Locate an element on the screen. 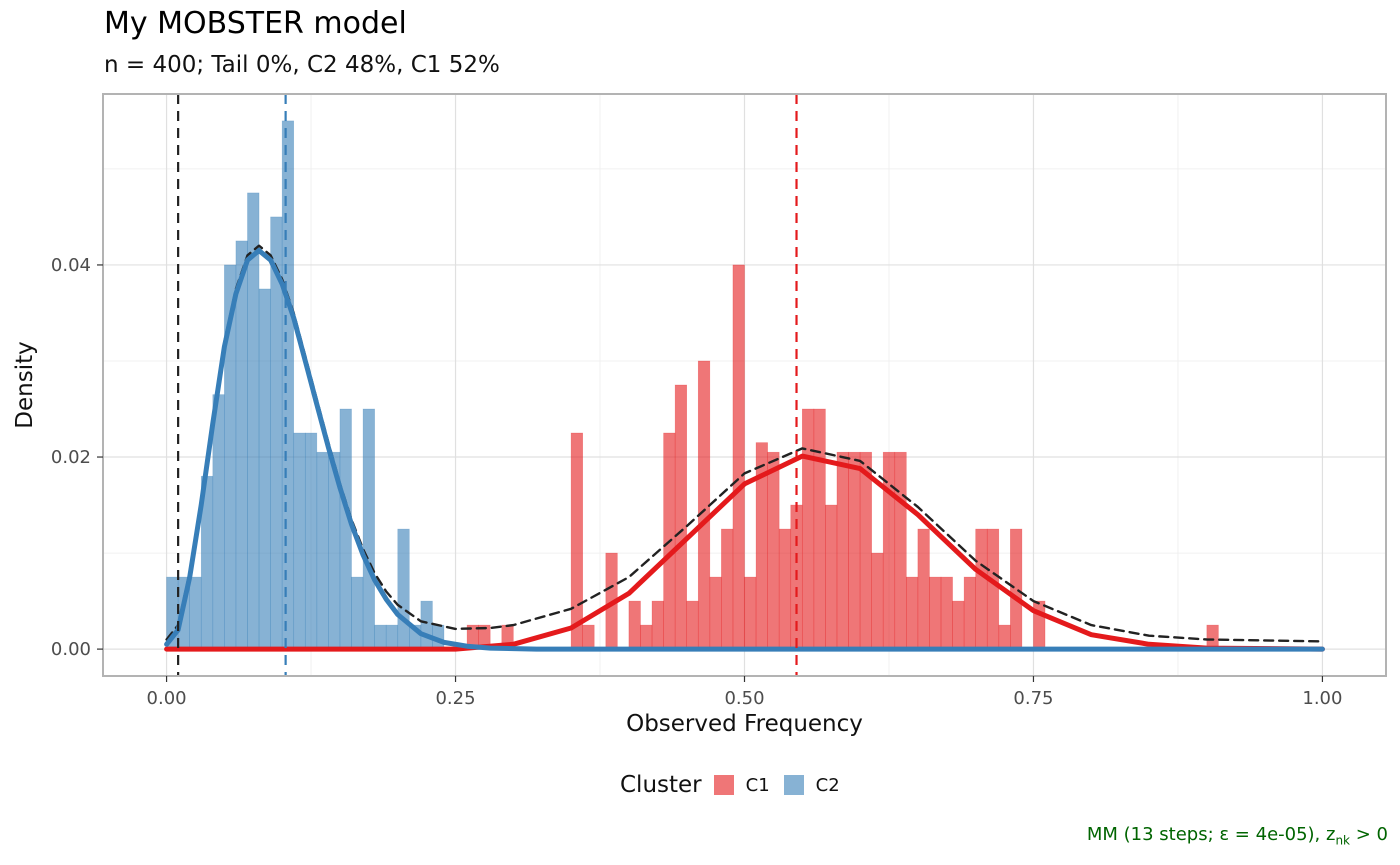 This screenshot has width=1400, height=865. y-axis-label: Density is located at coordinates (25, 384).